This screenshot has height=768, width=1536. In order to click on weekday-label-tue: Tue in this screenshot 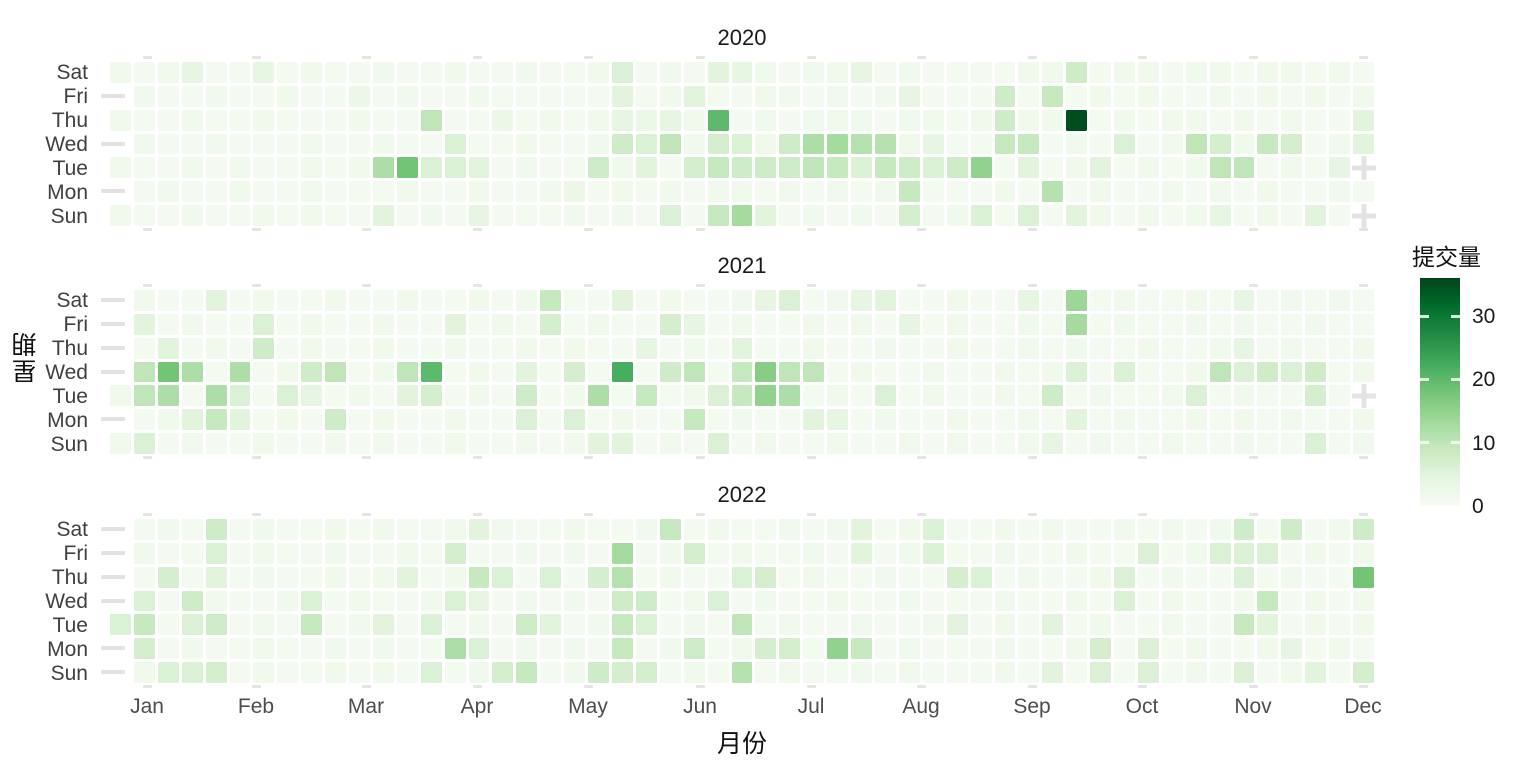, I will do `click(70, 625)`.